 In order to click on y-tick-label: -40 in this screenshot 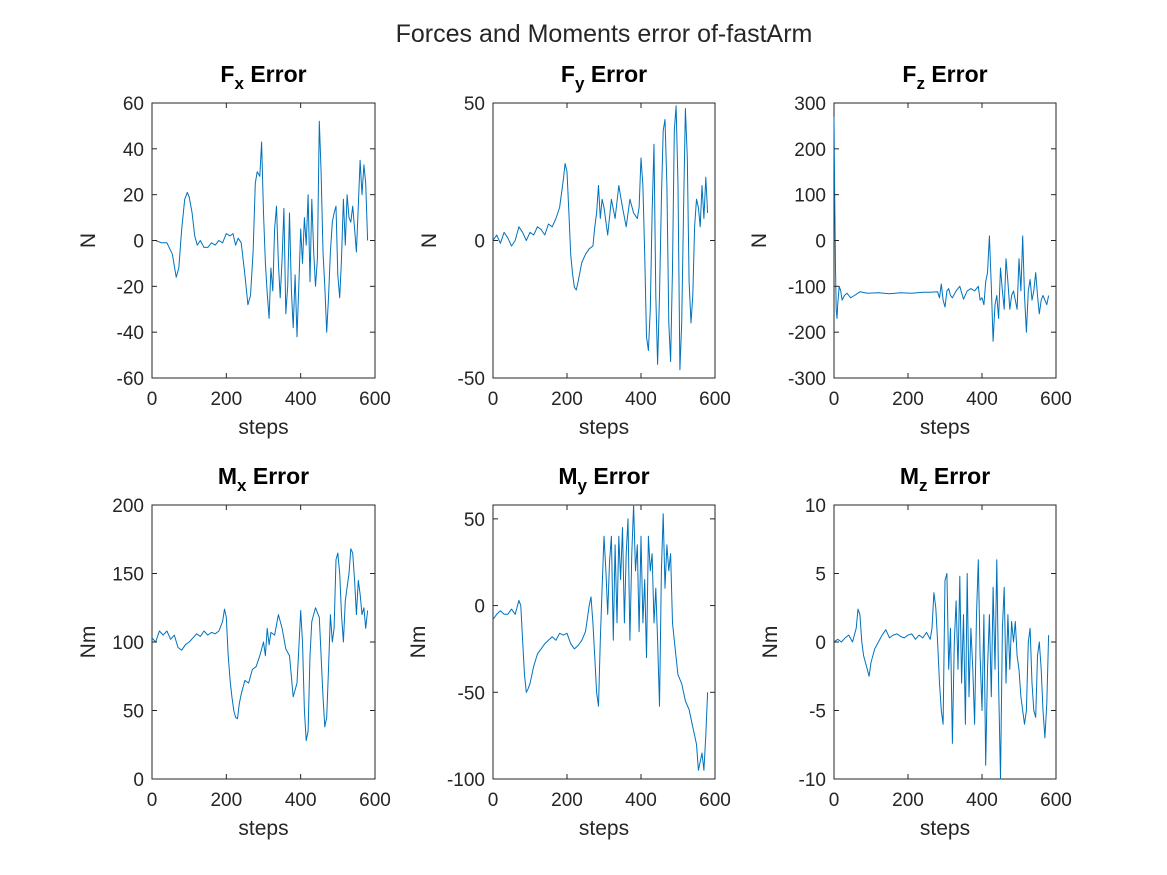, I will do `click(130, 333)`.